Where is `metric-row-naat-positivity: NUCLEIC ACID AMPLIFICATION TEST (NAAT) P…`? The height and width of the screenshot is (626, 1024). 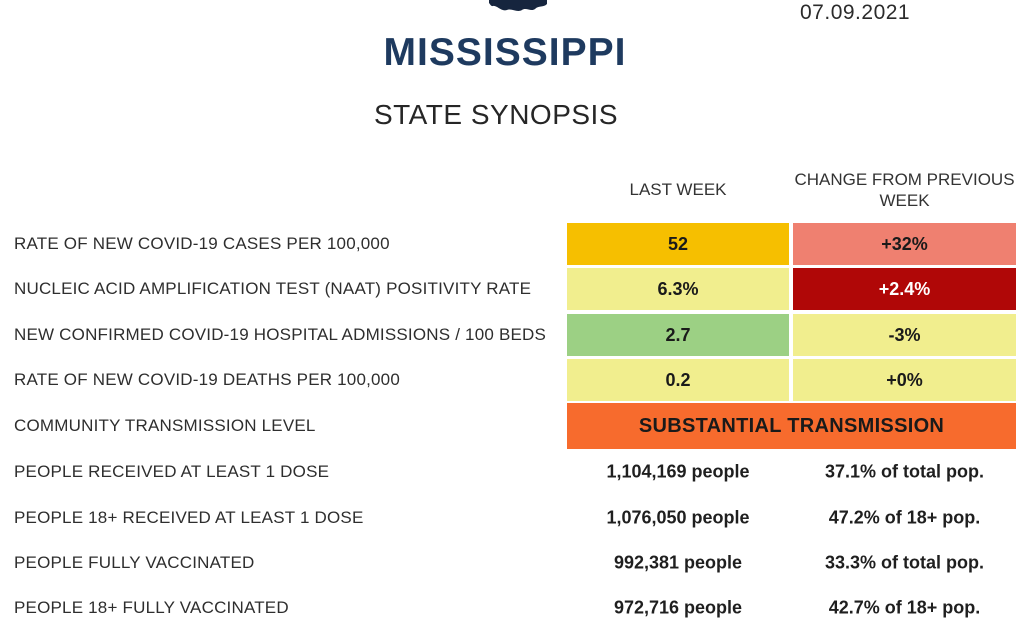
metric-row-naat-positivity: NUCLEIC ACID AMPLIFICATION TEST (NAAT) P… is located at coordinates (512, 289).